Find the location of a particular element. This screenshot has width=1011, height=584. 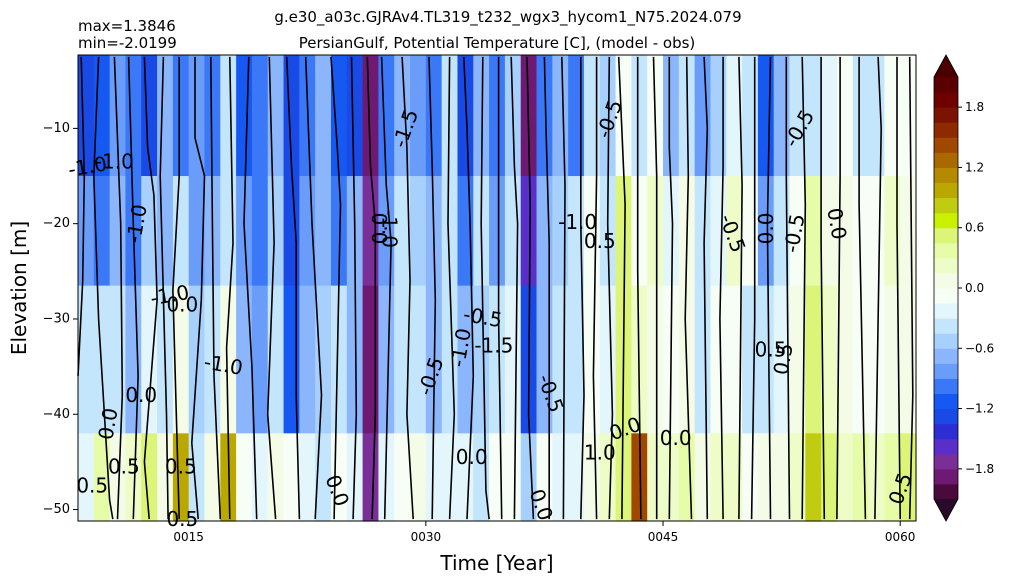

colorbar-under-arrow is located at coordinates (946, 510).